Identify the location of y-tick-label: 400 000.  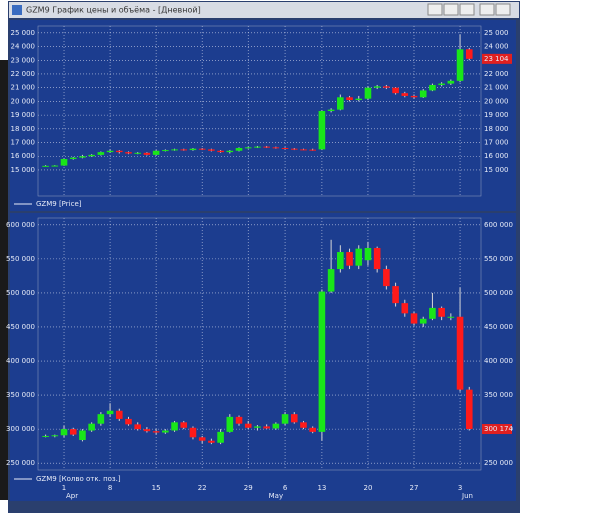
(20, 361).